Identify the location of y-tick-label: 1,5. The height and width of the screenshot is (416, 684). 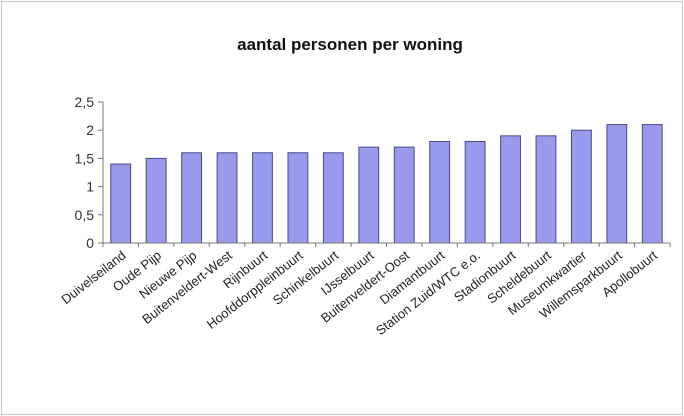
(85, 158).